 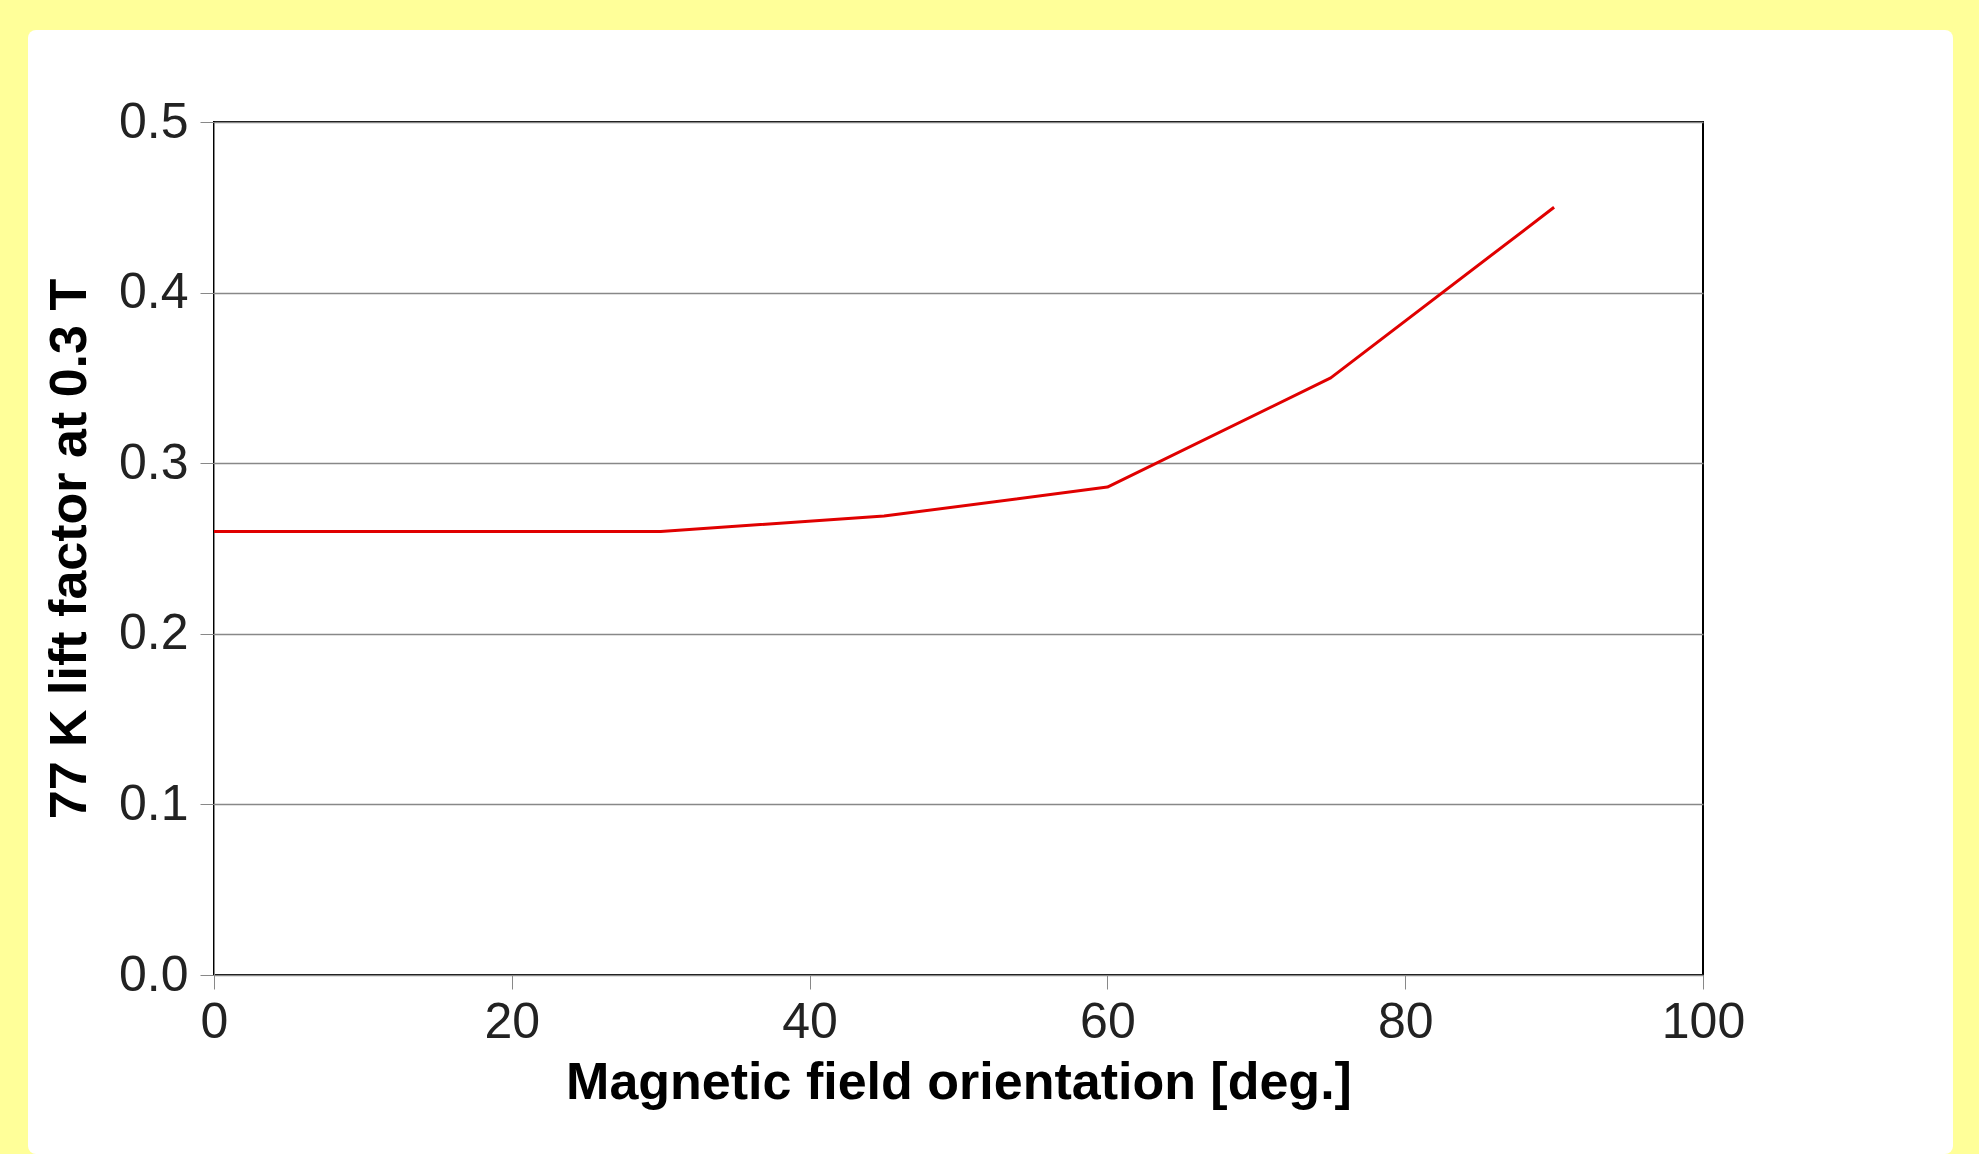 I want to click on x-tick-label: 40, so click(x=810, y=1020).